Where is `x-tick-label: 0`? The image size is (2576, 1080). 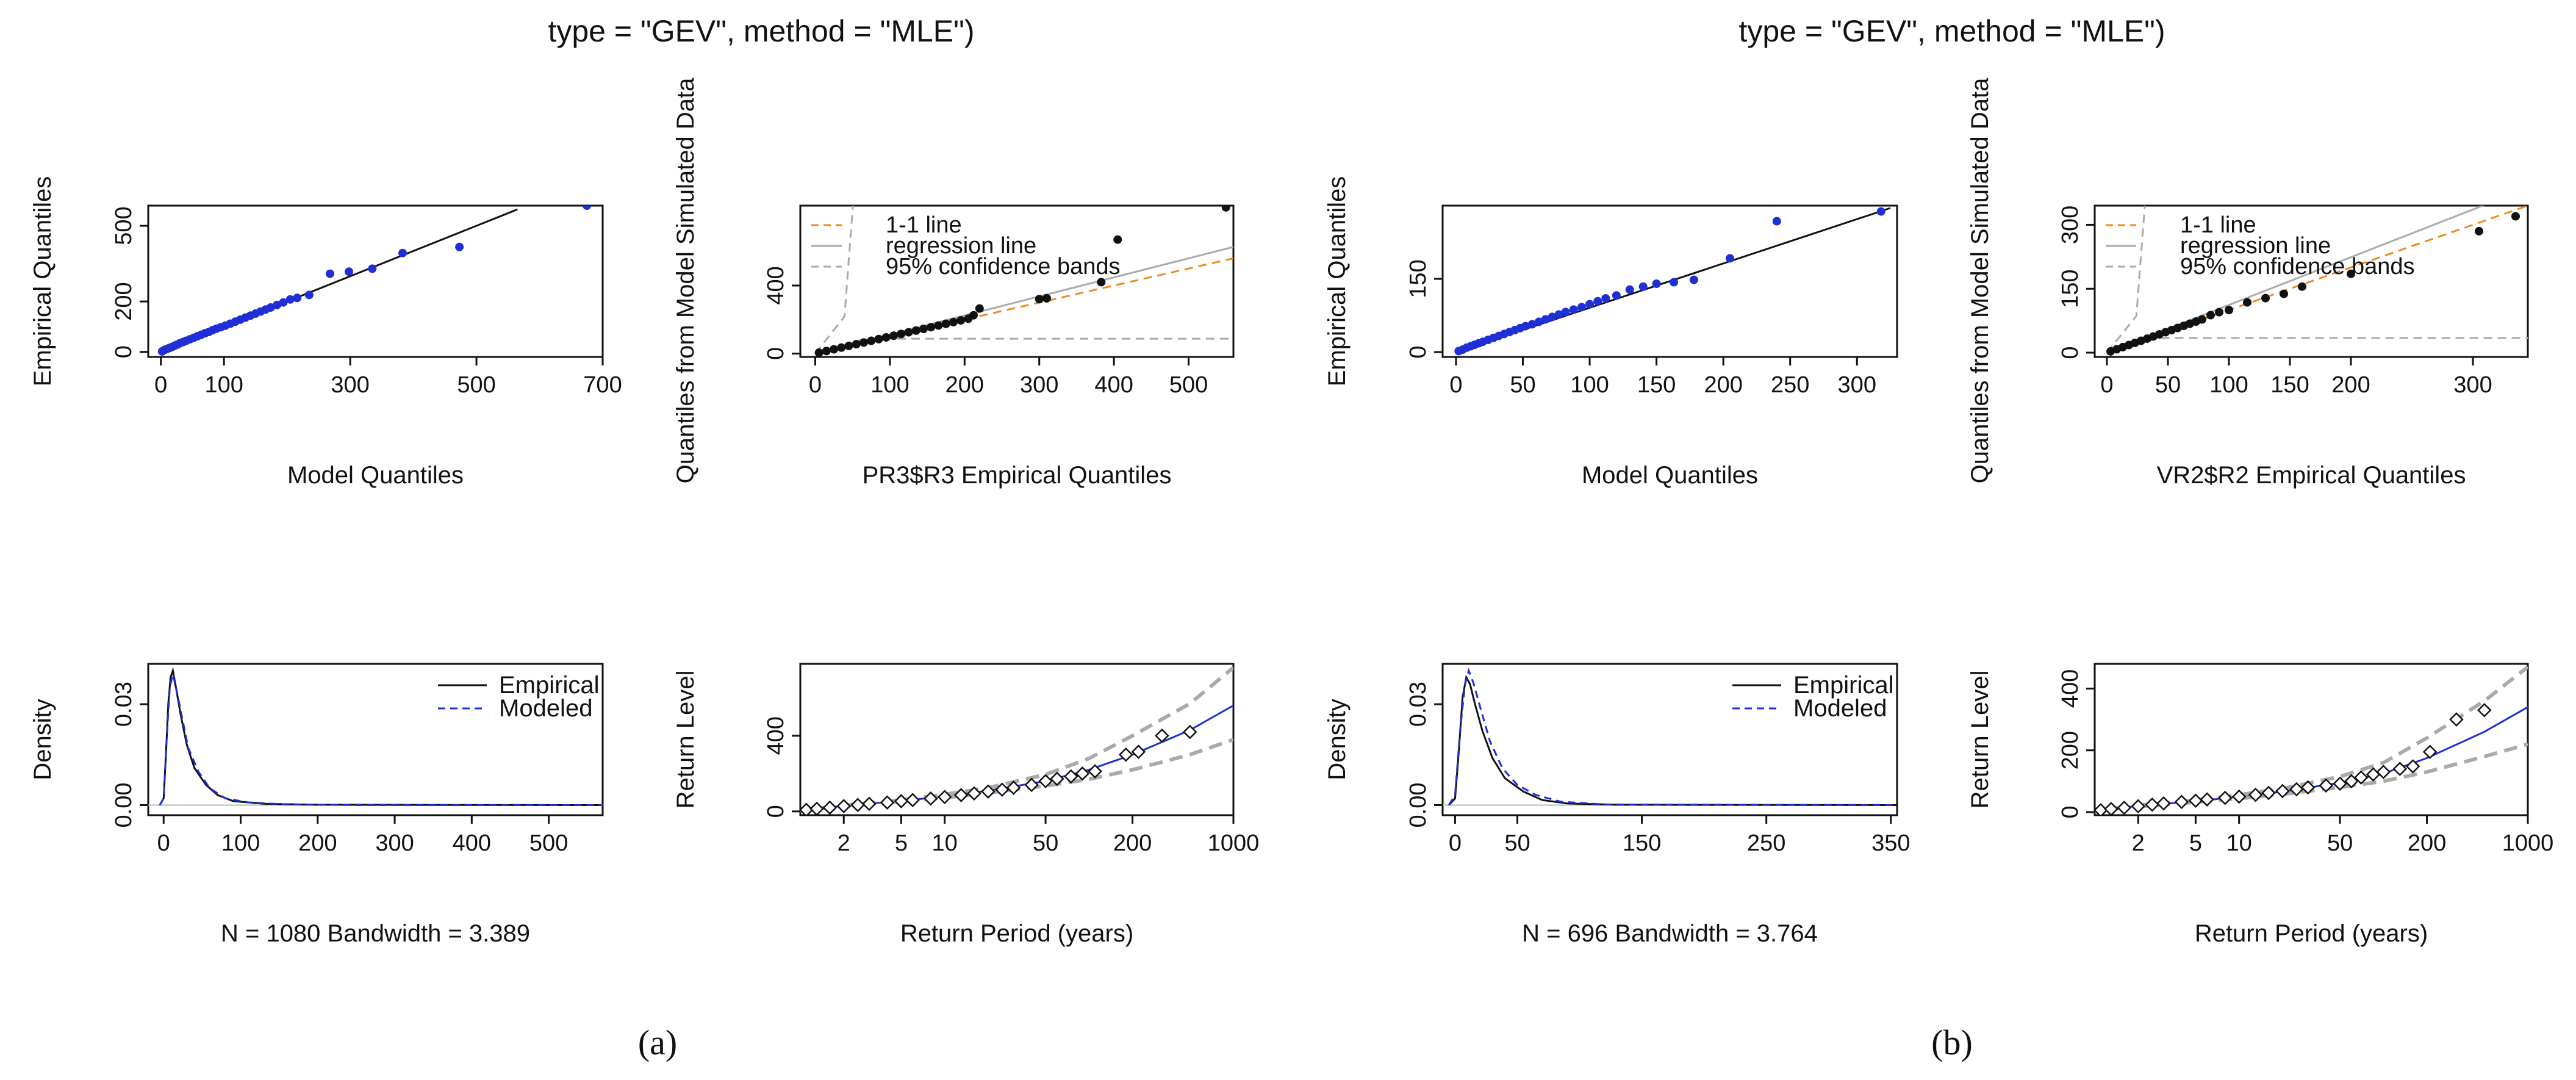
x-tick-label: 0 is located at coordinates (161, 385).